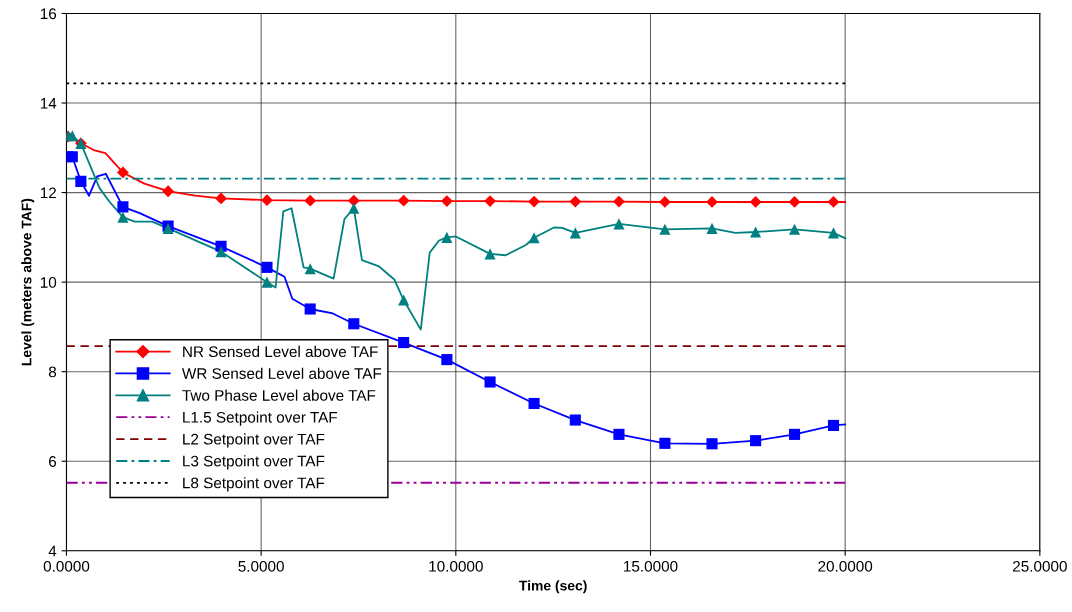 Image resolution: width=1072 pixels, height=612 pixels. Describe the element at coordinates (553, 587) in the screenshot. I see `x-axis-title: Time (sec)` at that location.